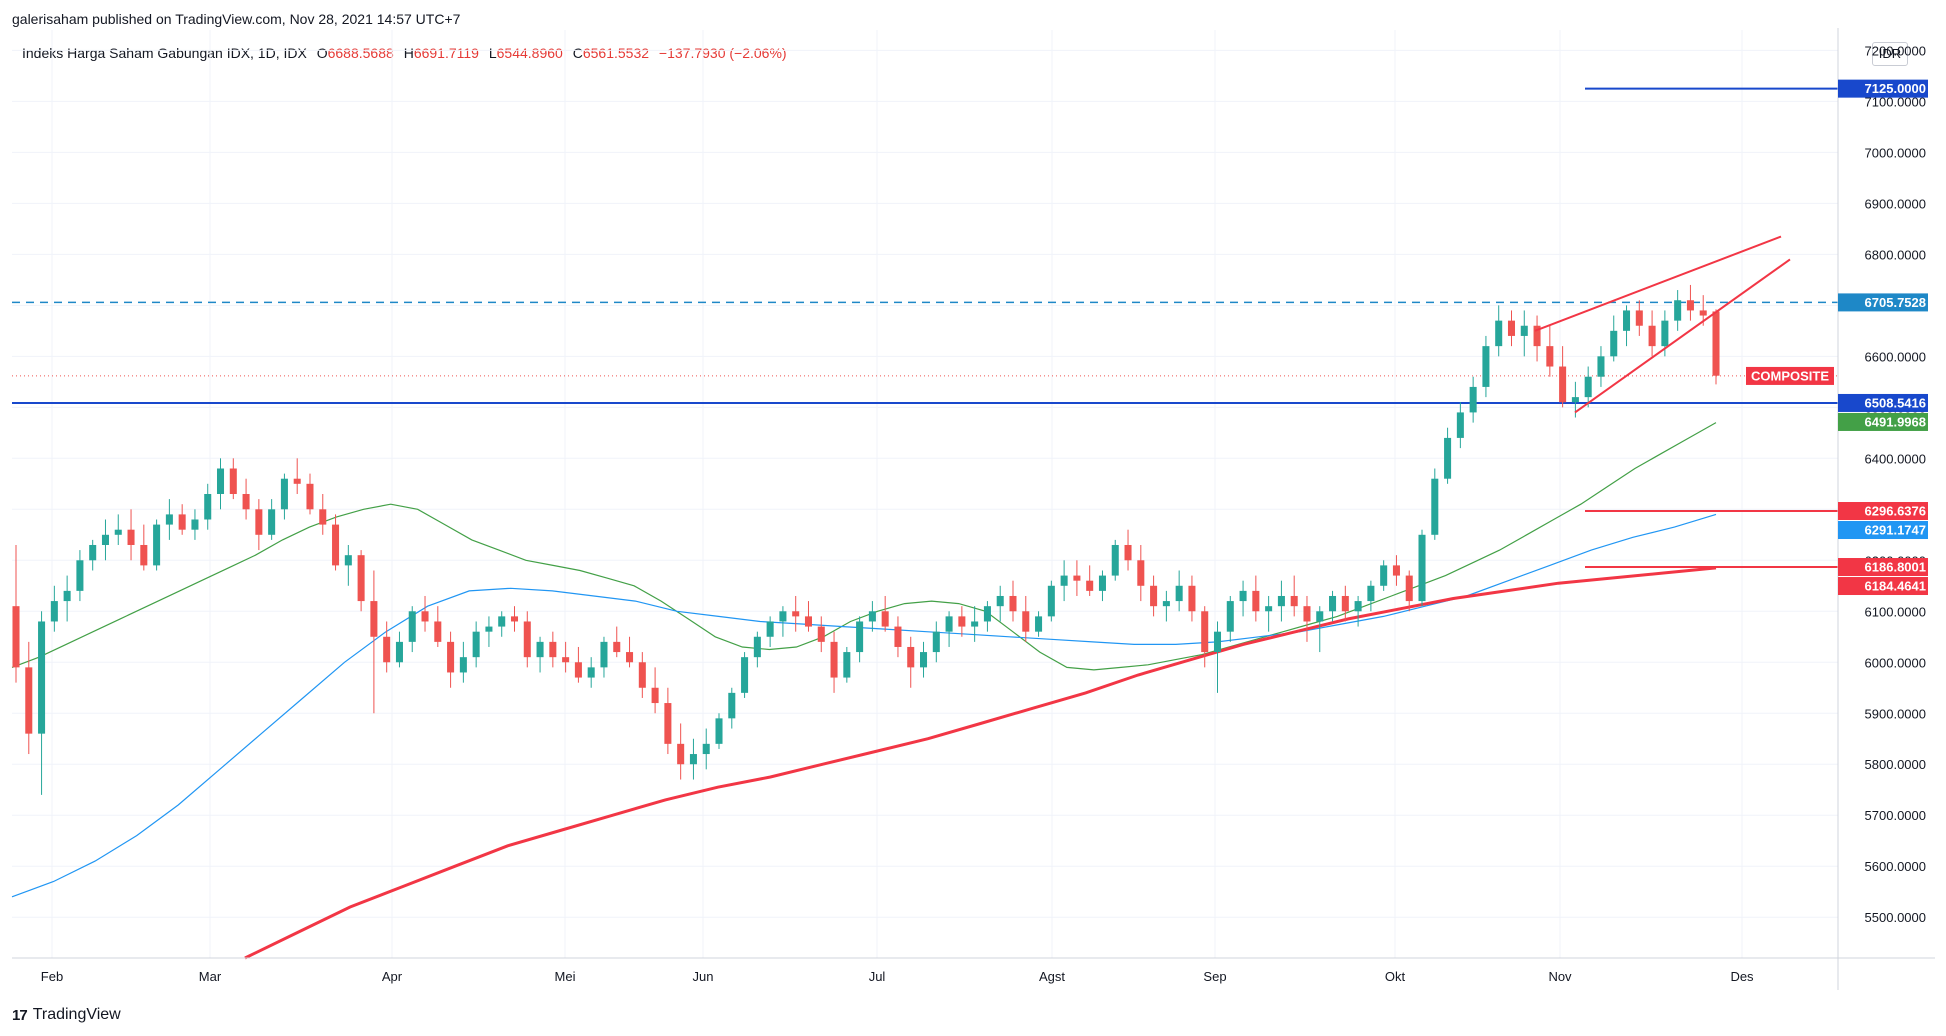 Image resolution: width=1946 pixels, height=1036 pixels. I want to click on x-tick-label: Jul, so click(877, 976).